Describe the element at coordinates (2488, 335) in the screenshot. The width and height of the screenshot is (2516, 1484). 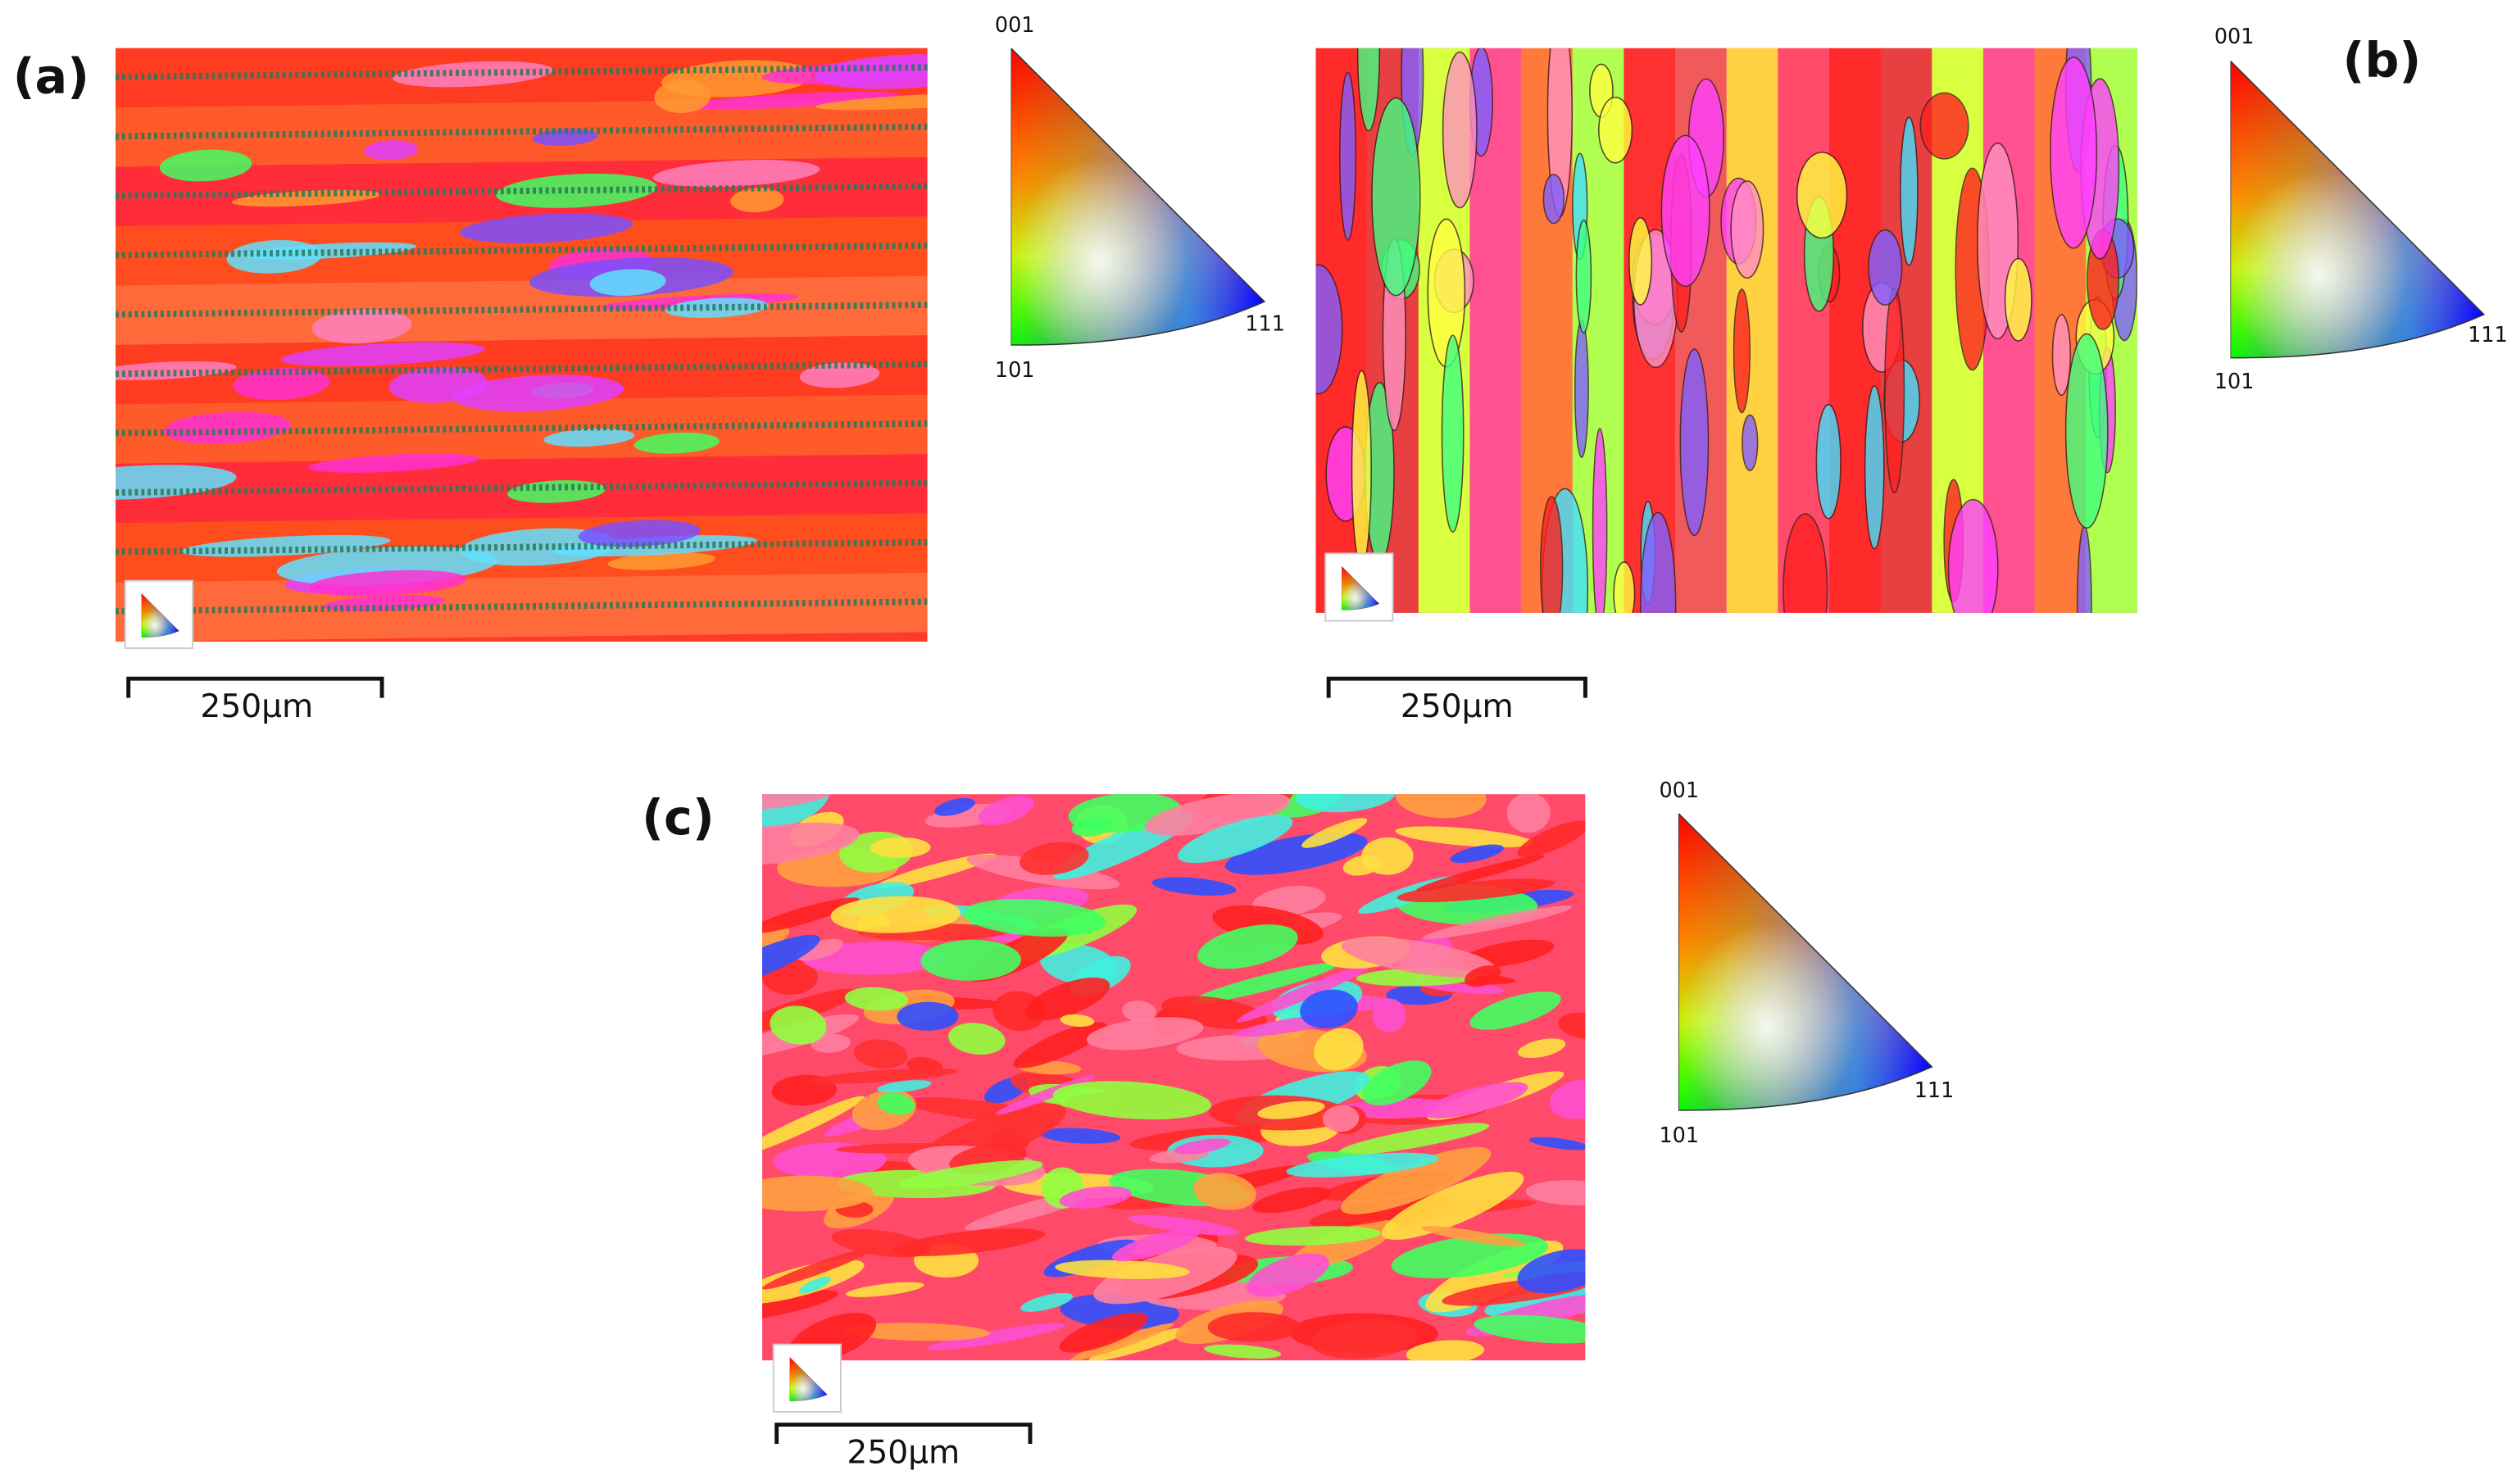
I see `ipf-label: 111` at that location.